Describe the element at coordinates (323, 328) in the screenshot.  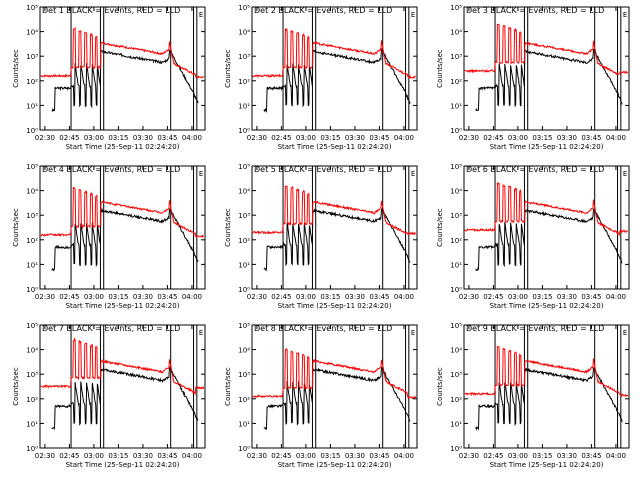
I see `panel-title: Det 8 BLACK = Events, RED = LLD` at that location.